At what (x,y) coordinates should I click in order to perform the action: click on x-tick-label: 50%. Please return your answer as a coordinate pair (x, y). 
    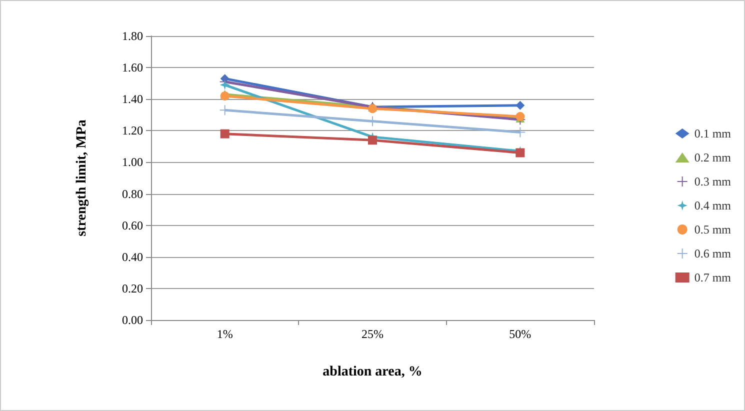
    Looking at the image, I should click on (520, 334).